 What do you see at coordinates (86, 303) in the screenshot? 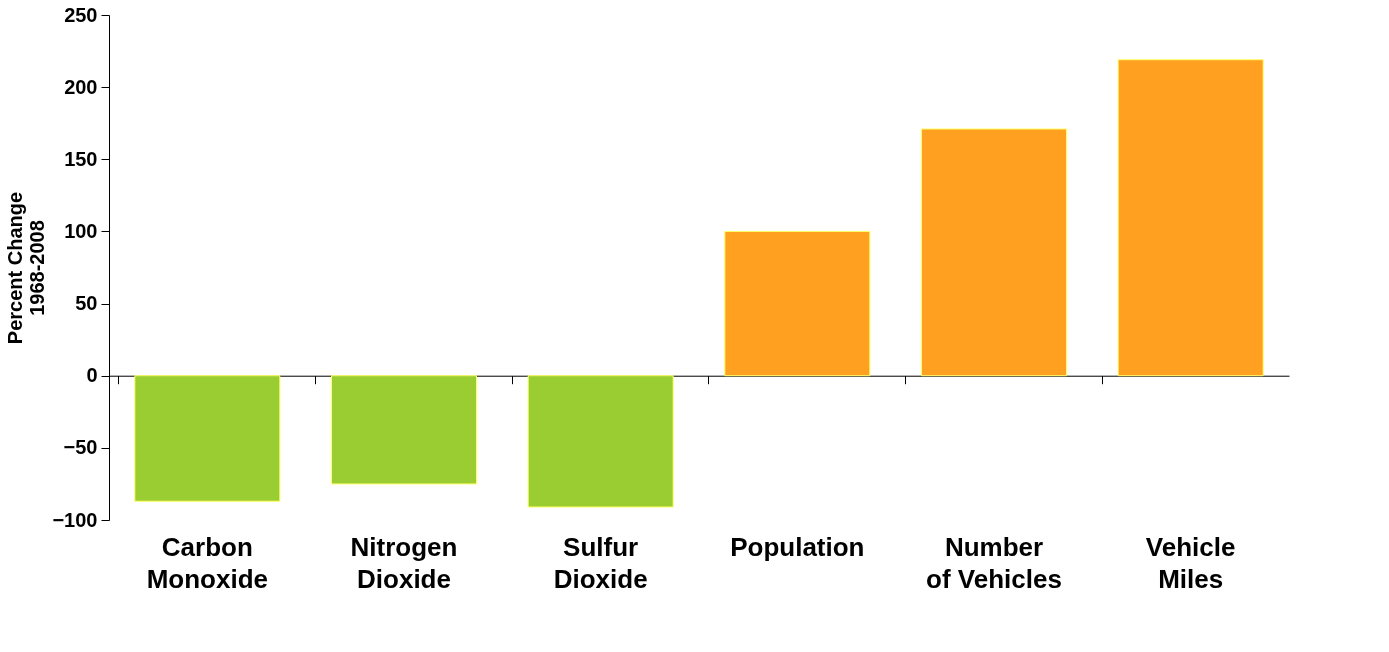
I see `y-tick-label: 50` at bounding box center [86, 303].